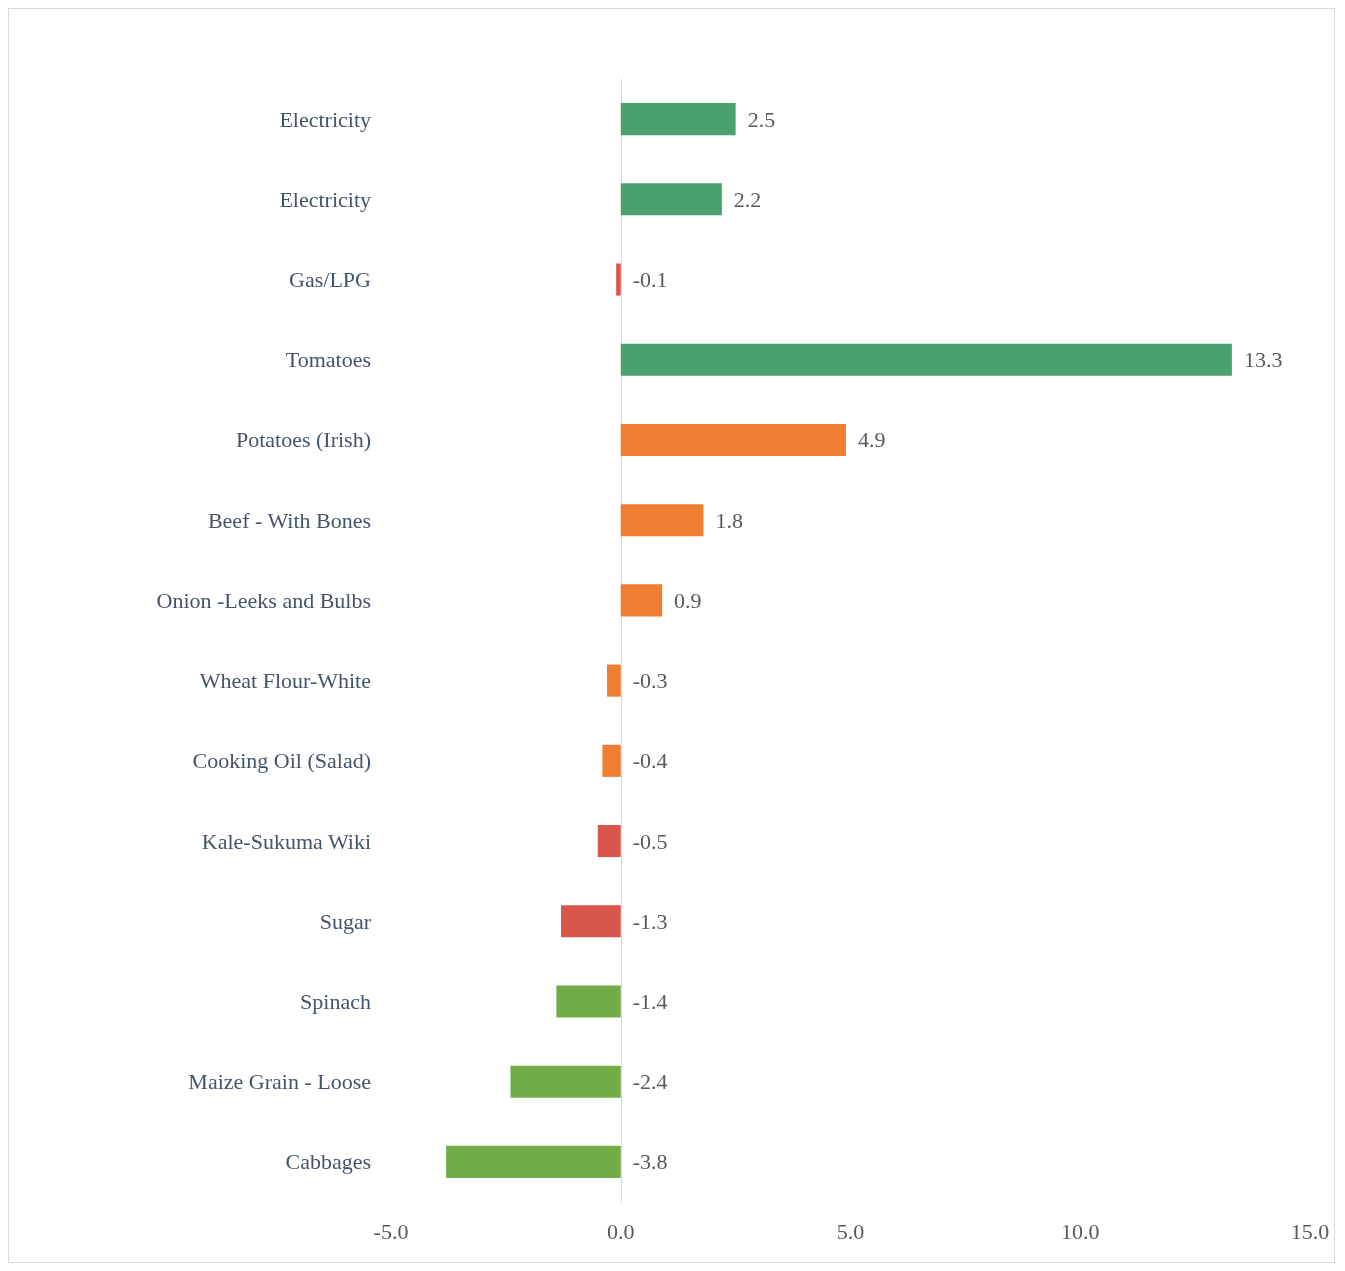 The image size is (1345, 1271). I want to click on data-label: 1.8, so click(729, 520).